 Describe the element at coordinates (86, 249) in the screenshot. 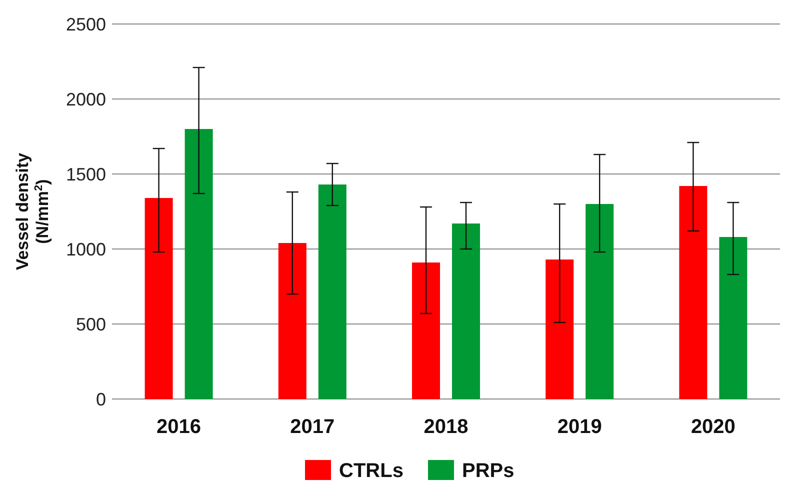

I see `y-tick-label: 1000` at that location.